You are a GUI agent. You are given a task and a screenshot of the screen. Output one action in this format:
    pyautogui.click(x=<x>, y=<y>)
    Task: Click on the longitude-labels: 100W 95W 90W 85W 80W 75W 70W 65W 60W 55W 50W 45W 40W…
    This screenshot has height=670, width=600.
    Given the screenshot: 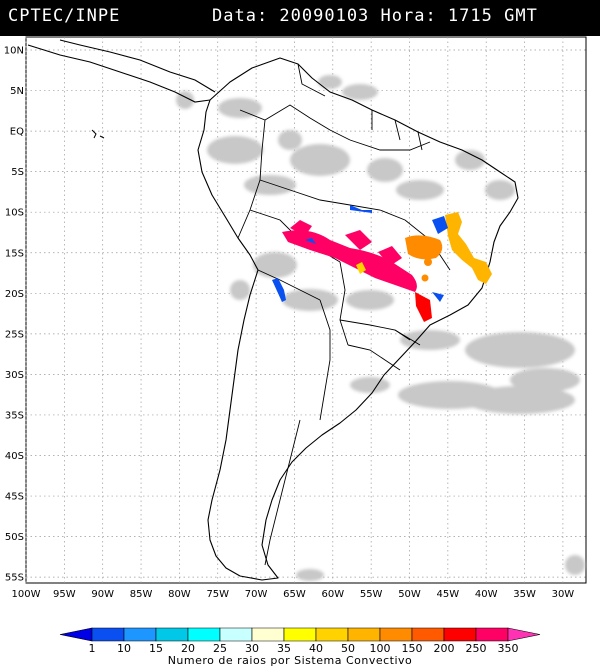 What is the action you would take?
    pyautogui.click(x=293, y=594)
    